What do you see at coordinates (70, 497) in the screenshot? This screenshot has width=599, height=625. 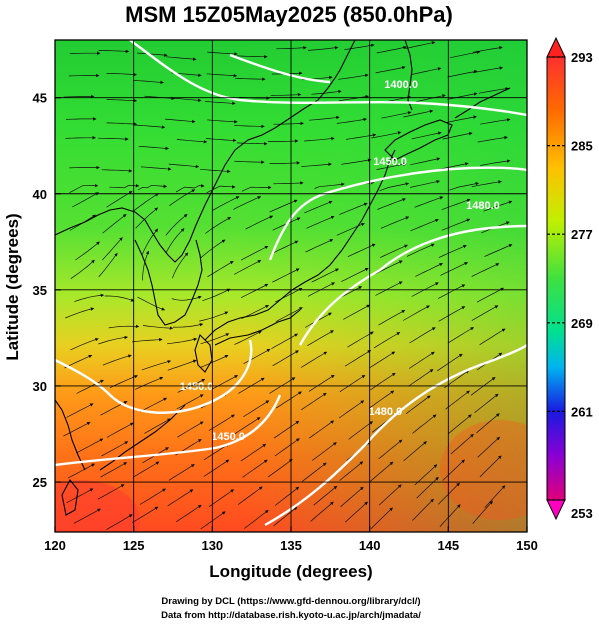 I see `coastline-taiwan` at bounding box center [70, 497].